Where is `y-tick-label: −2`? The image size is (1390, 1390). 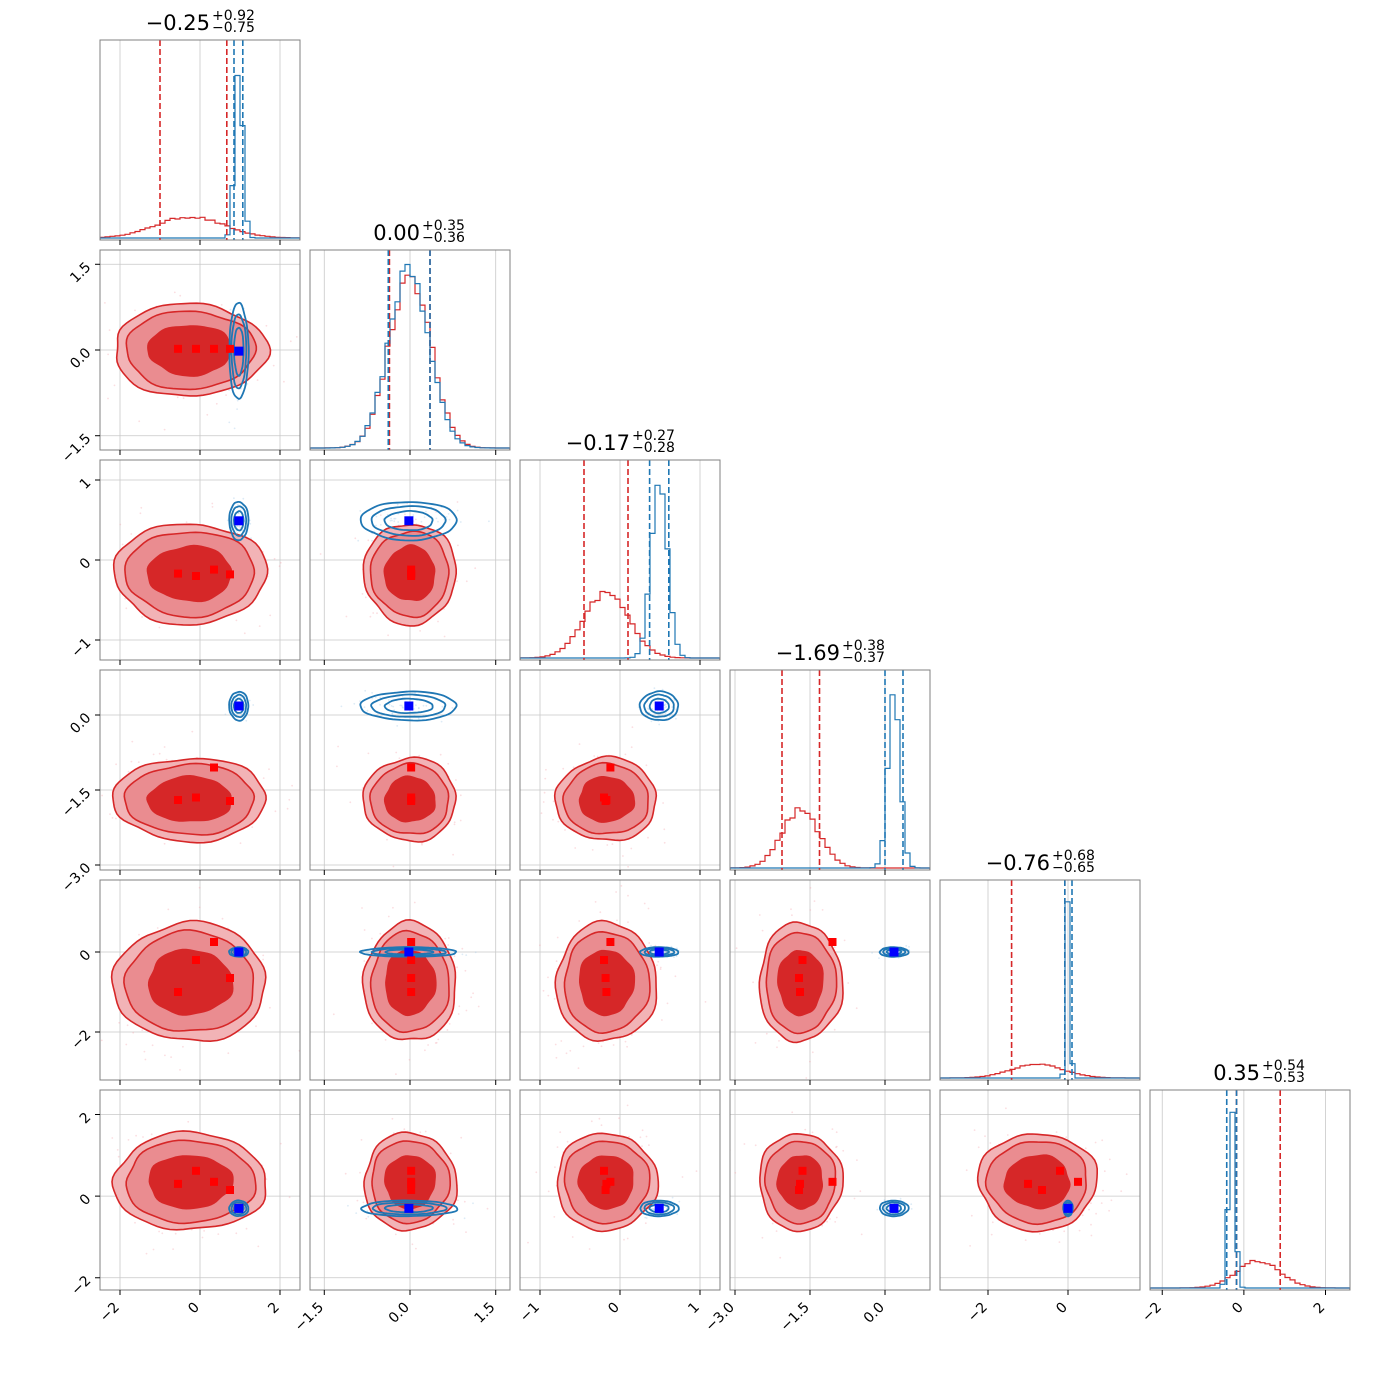 y-tick-label: −2 is located at coordinates (81, 1040).